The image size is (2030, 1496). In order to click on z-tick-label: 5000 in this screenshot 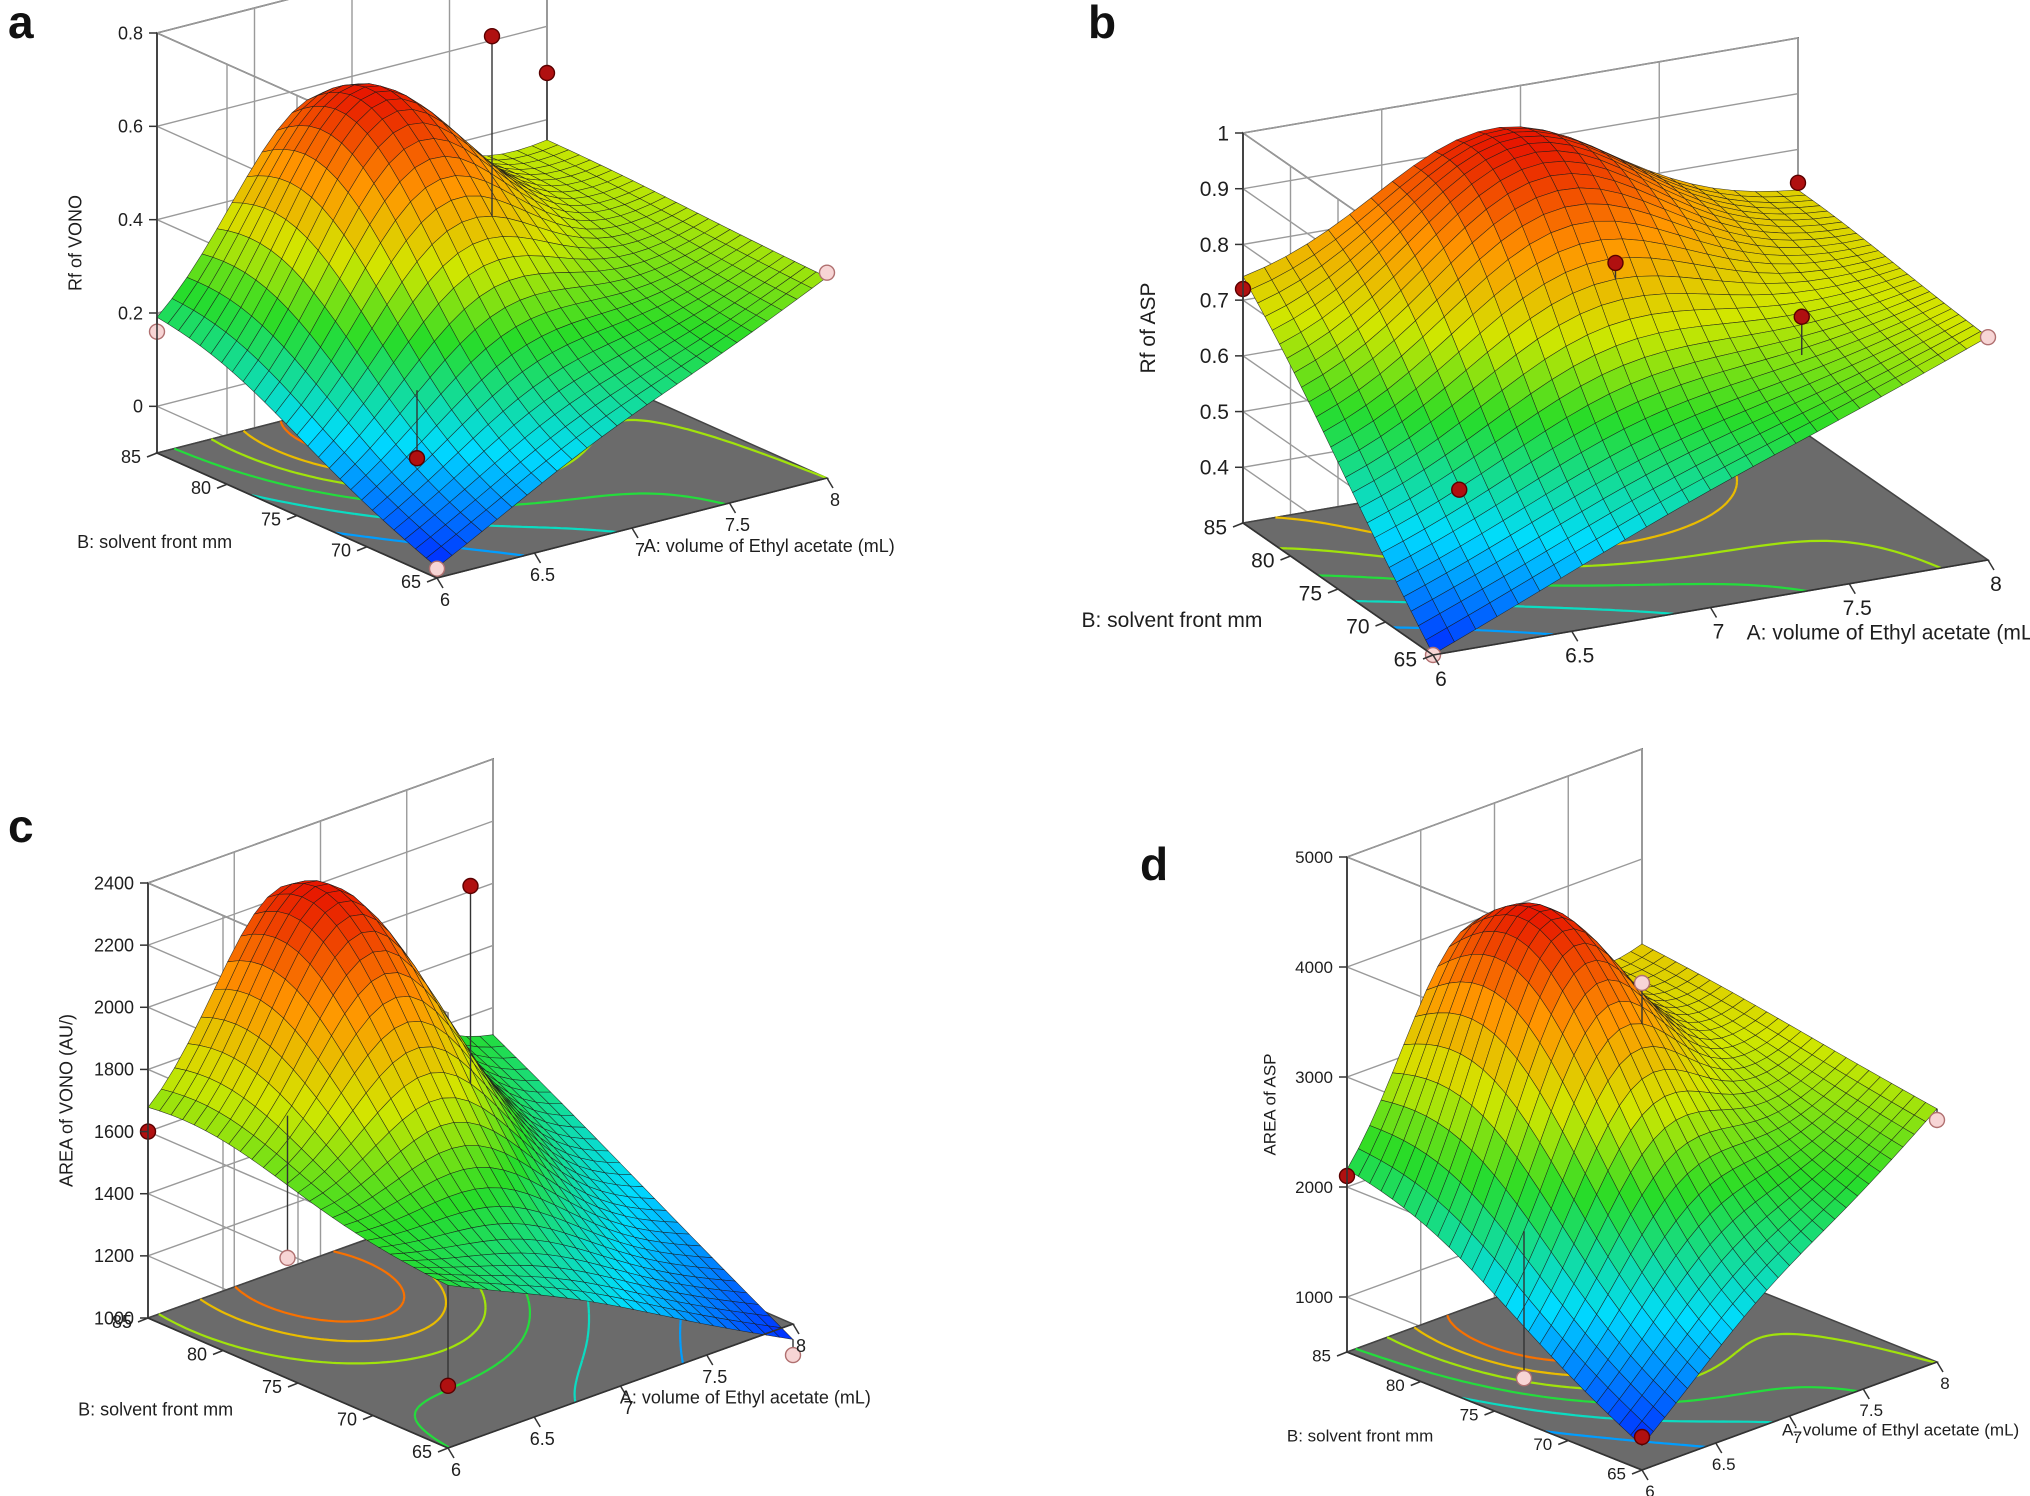, I will do `click(1314, 857)`.